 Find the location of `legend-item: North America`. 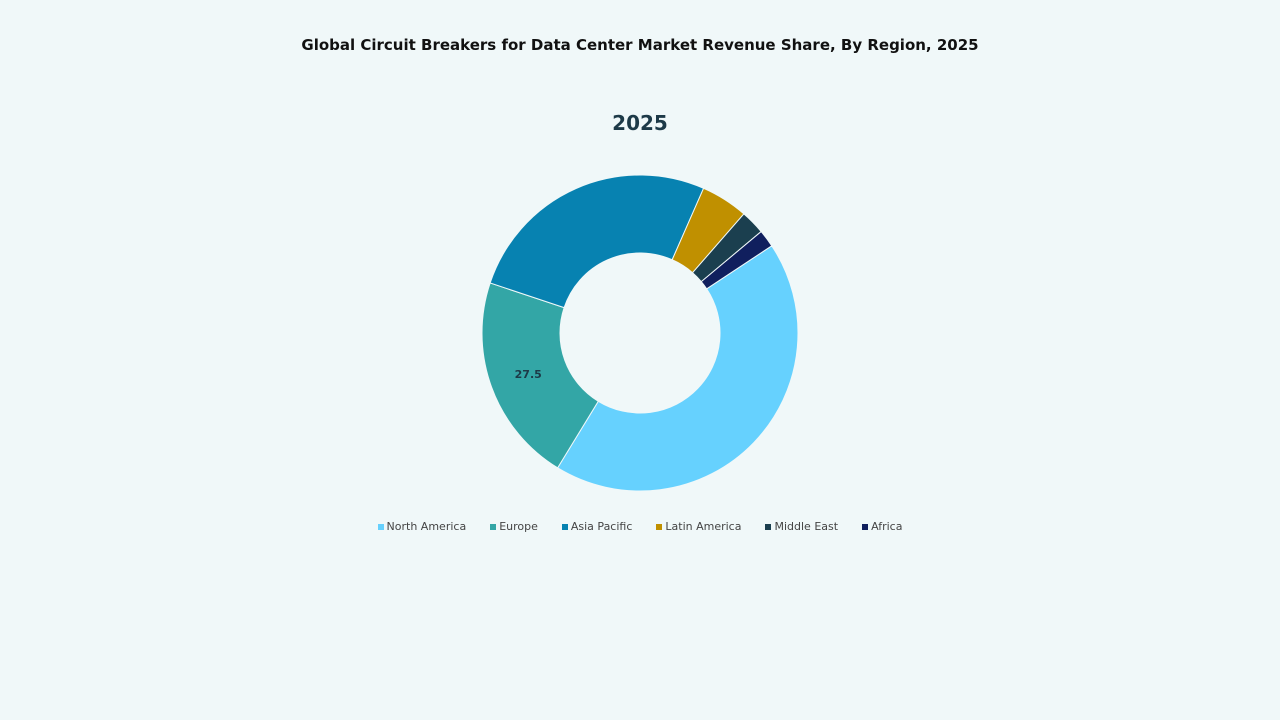

legend-item: North America is located at coordinates (422, 526).